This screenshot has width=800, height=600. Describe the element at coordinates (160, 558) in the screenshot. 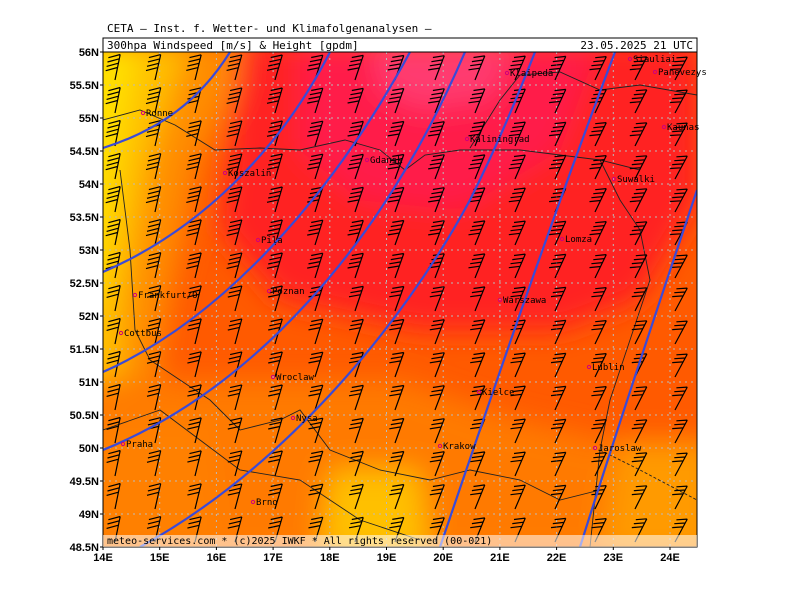

I see `lon-label: 15E` at that location.